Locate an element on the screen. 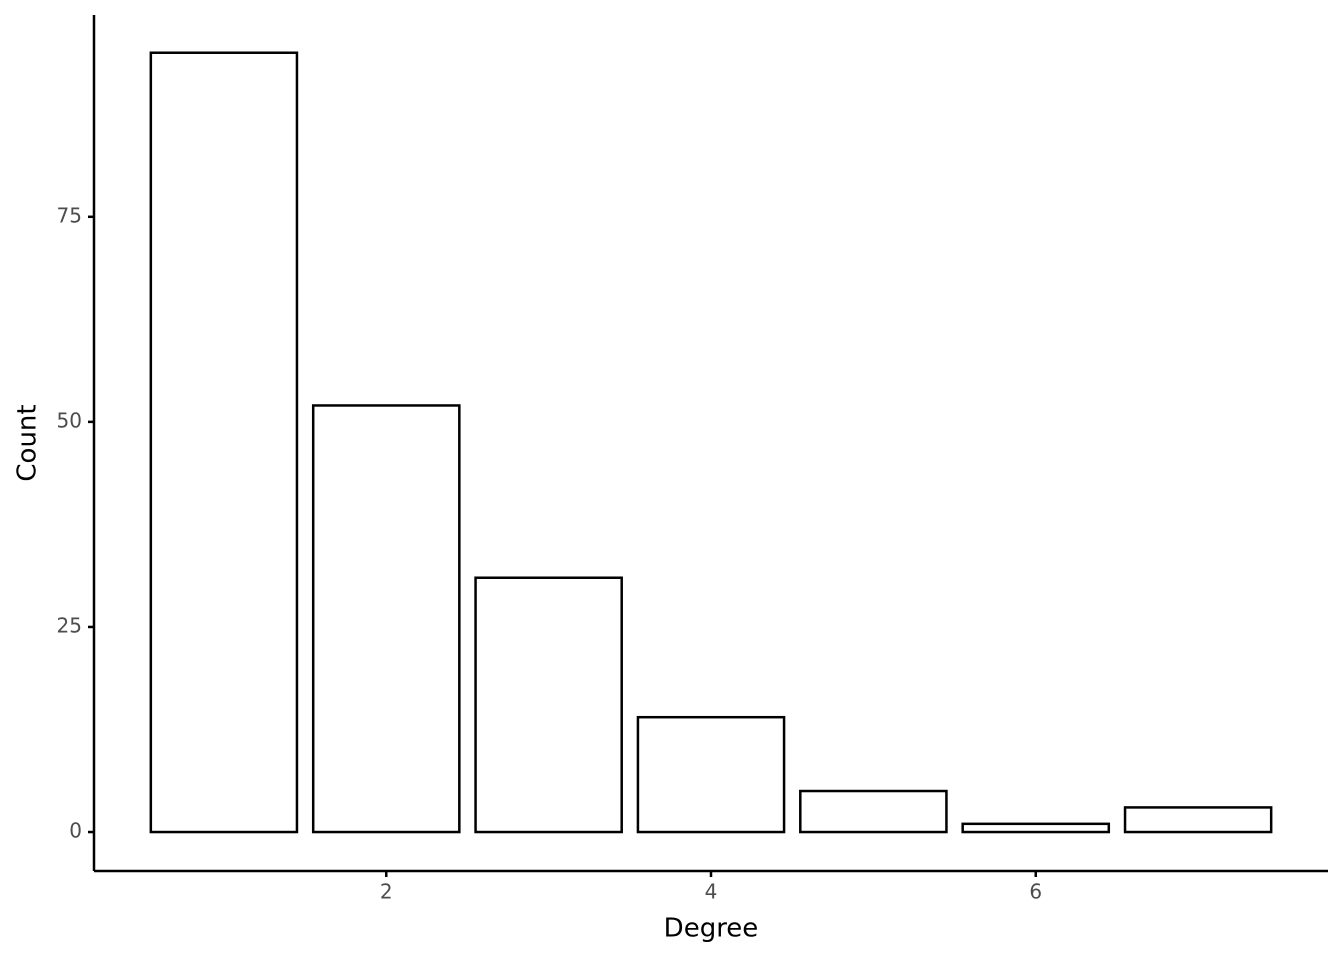 The width and height of the screenshot is (1344, 960). x-tick-label: 2 is located at coordinates (386, 892).